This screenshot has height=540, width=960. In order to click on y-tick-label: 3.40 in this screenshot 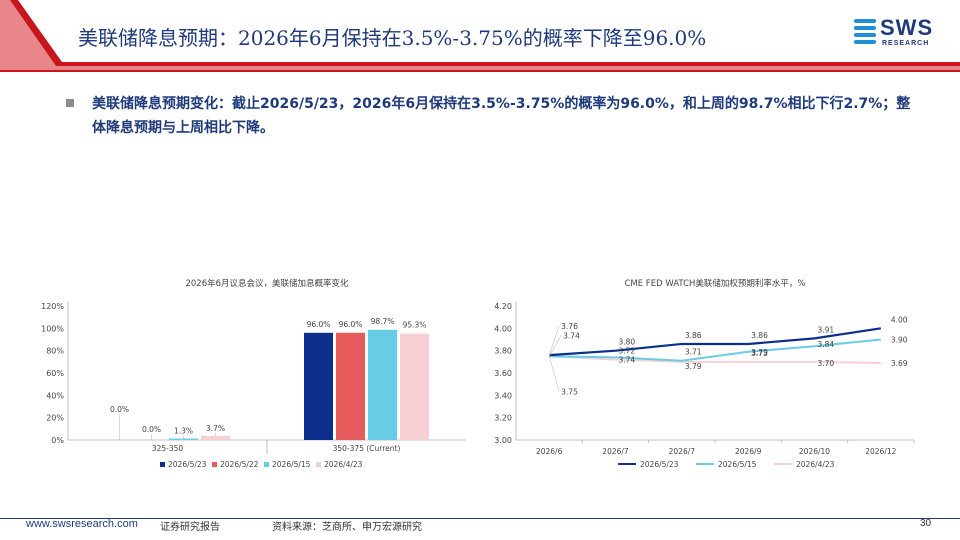, I will do `click(503, 395)`.